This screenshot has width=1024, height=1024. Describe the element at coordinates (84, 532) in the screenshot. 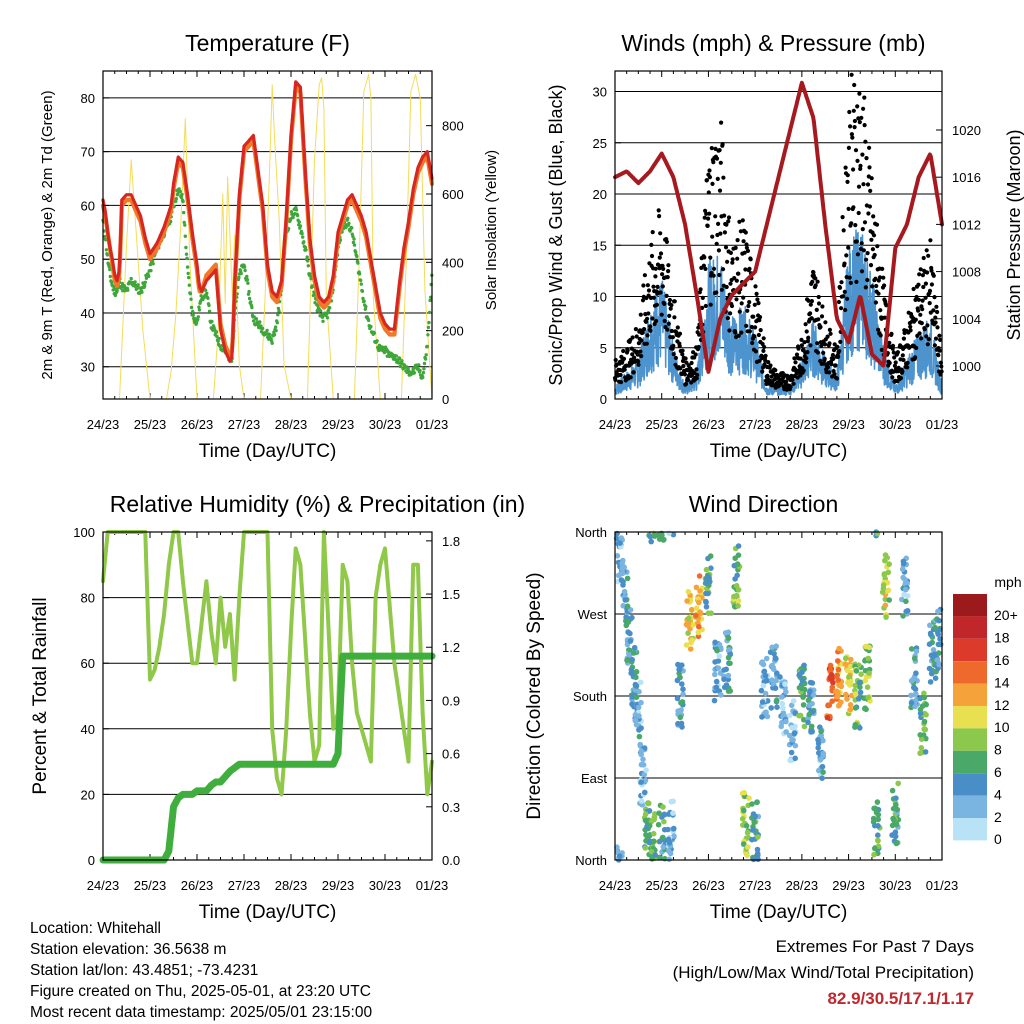

I see `y-tick-label: 100` at that location.